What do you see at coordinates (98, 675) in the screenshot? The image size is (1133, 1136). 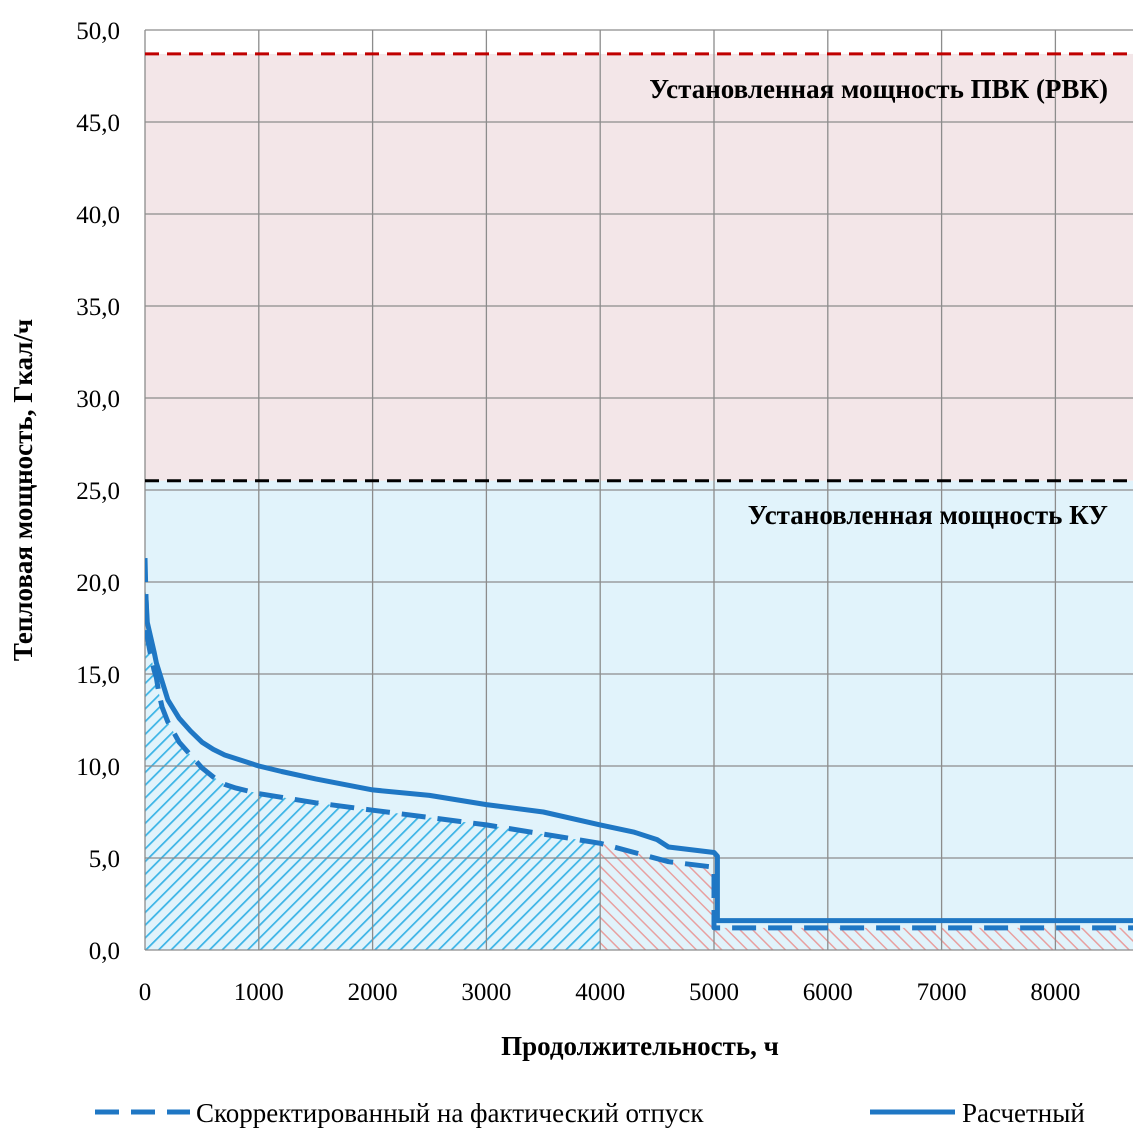 I see `y-tick-label: 15,0` at bounding box center [98, 675].